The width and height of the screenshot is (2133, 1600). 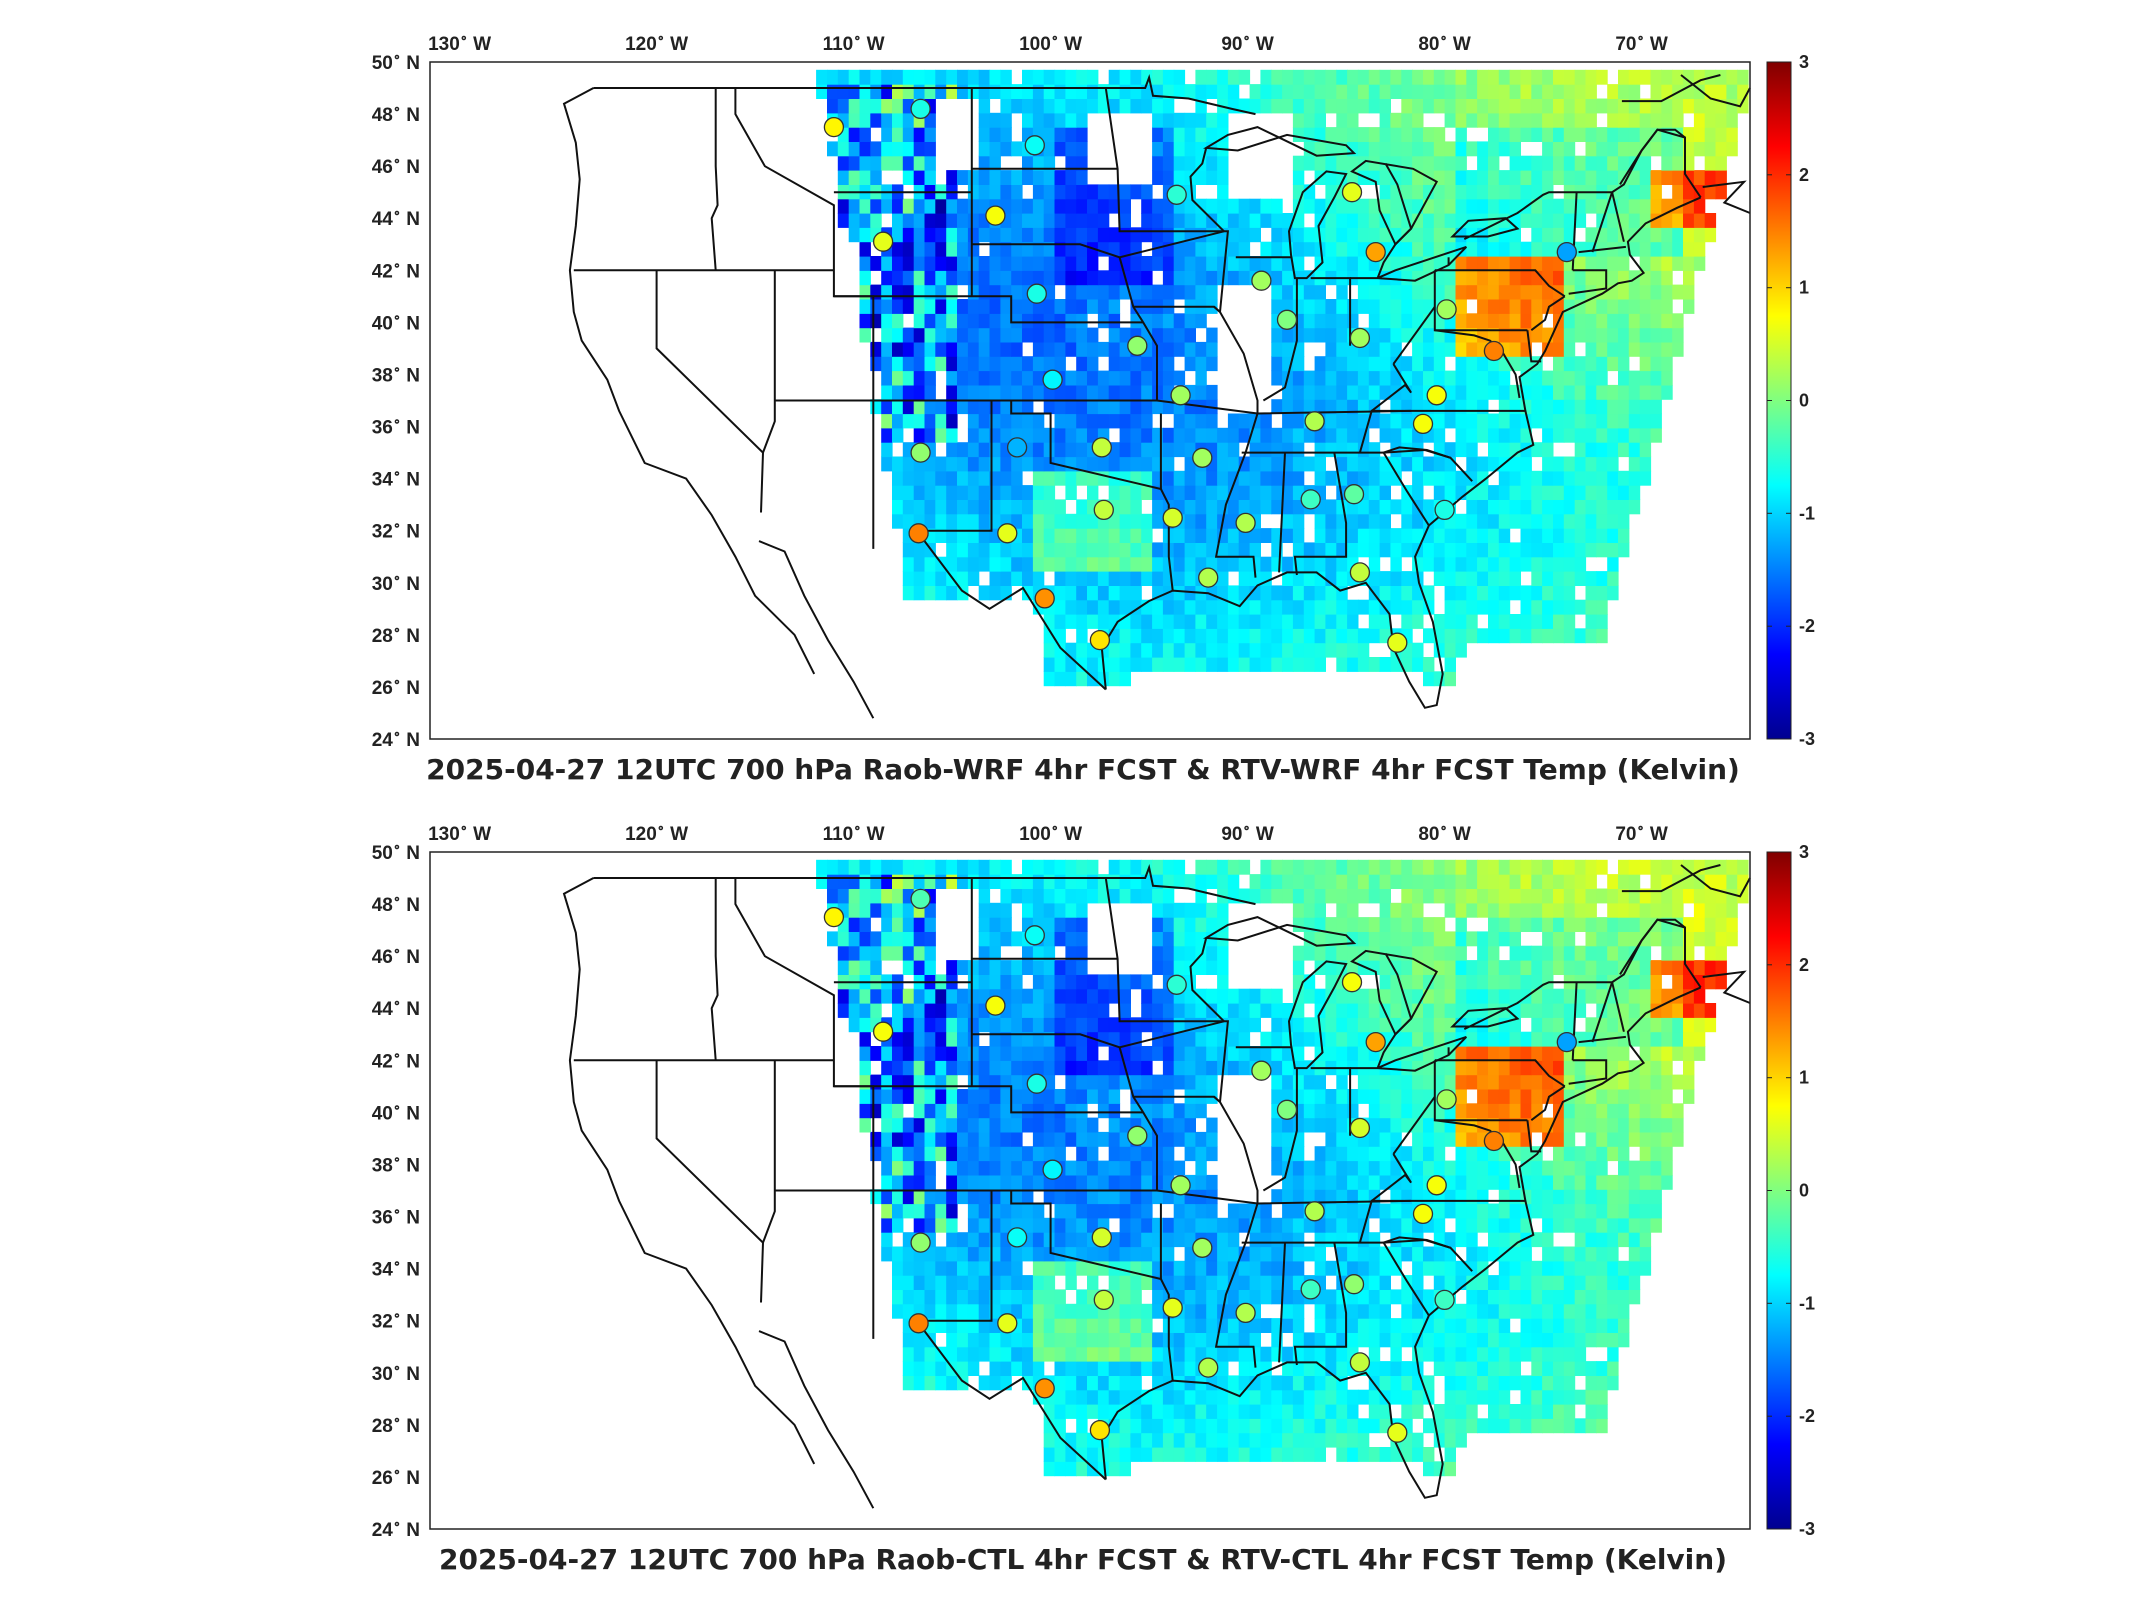 What do you see at coordinates (1804, 288) in the screenshot?
I see `colorbar-tick-label: 1` at bounding box center [1804, 288].